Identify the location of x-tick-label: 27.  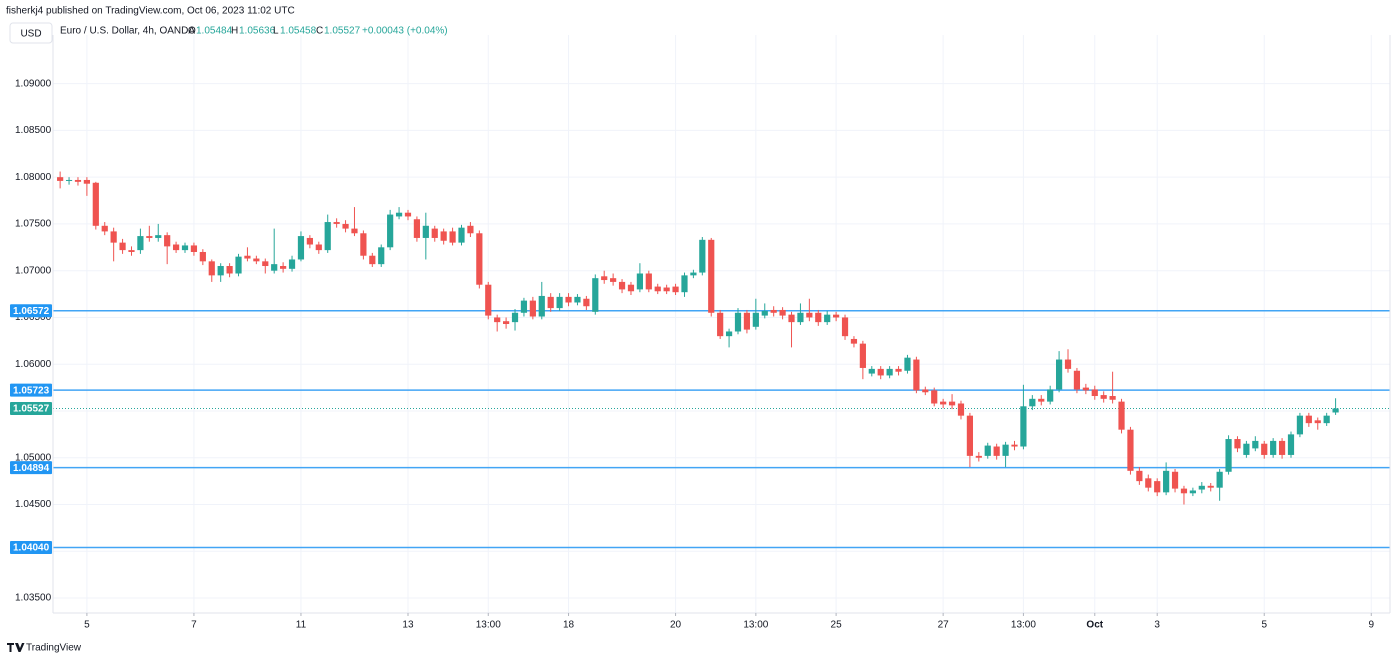
(944, 625).